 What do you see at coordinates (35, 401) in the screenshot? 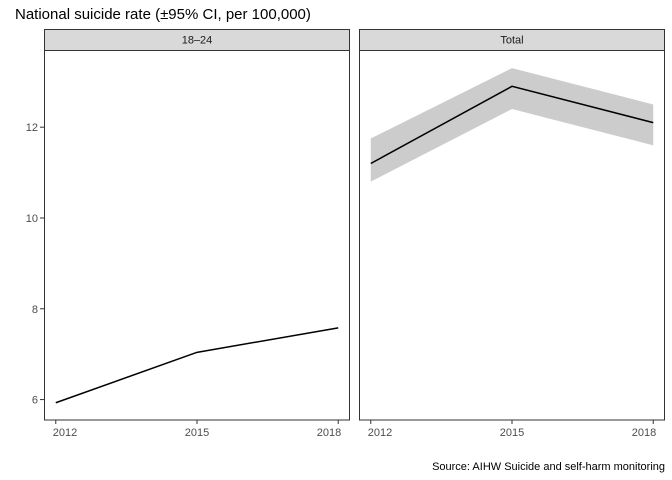
I see `y-tick-label-6: 6` at bounding box center [35, 401].